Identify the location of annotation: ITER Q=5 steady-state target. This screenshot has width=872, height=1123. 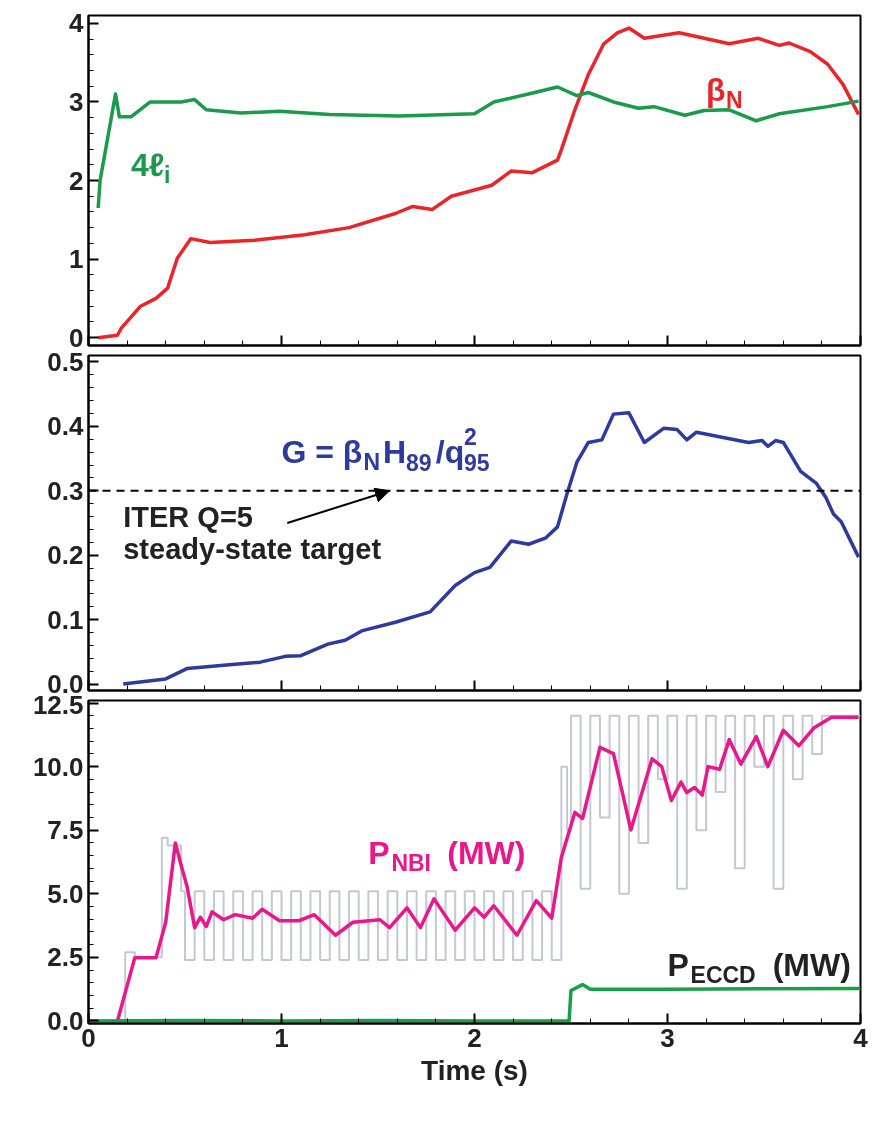
(252, 532).